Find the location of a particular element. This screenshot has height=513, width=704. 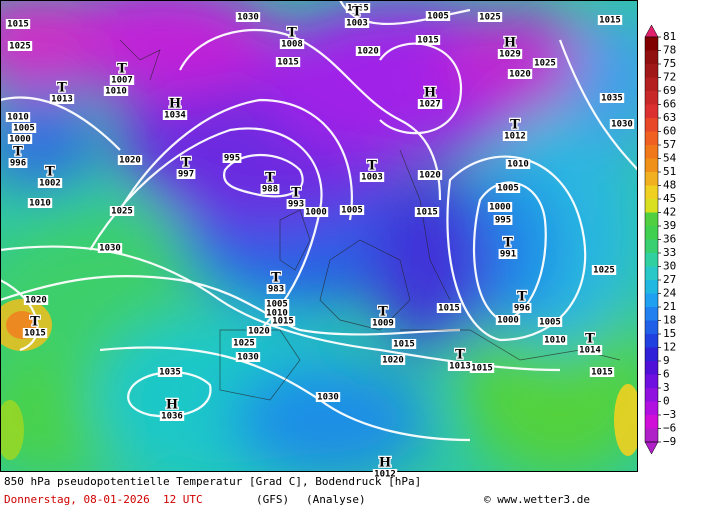

isobar-label: 1007 is located at coordinates (122, 81).